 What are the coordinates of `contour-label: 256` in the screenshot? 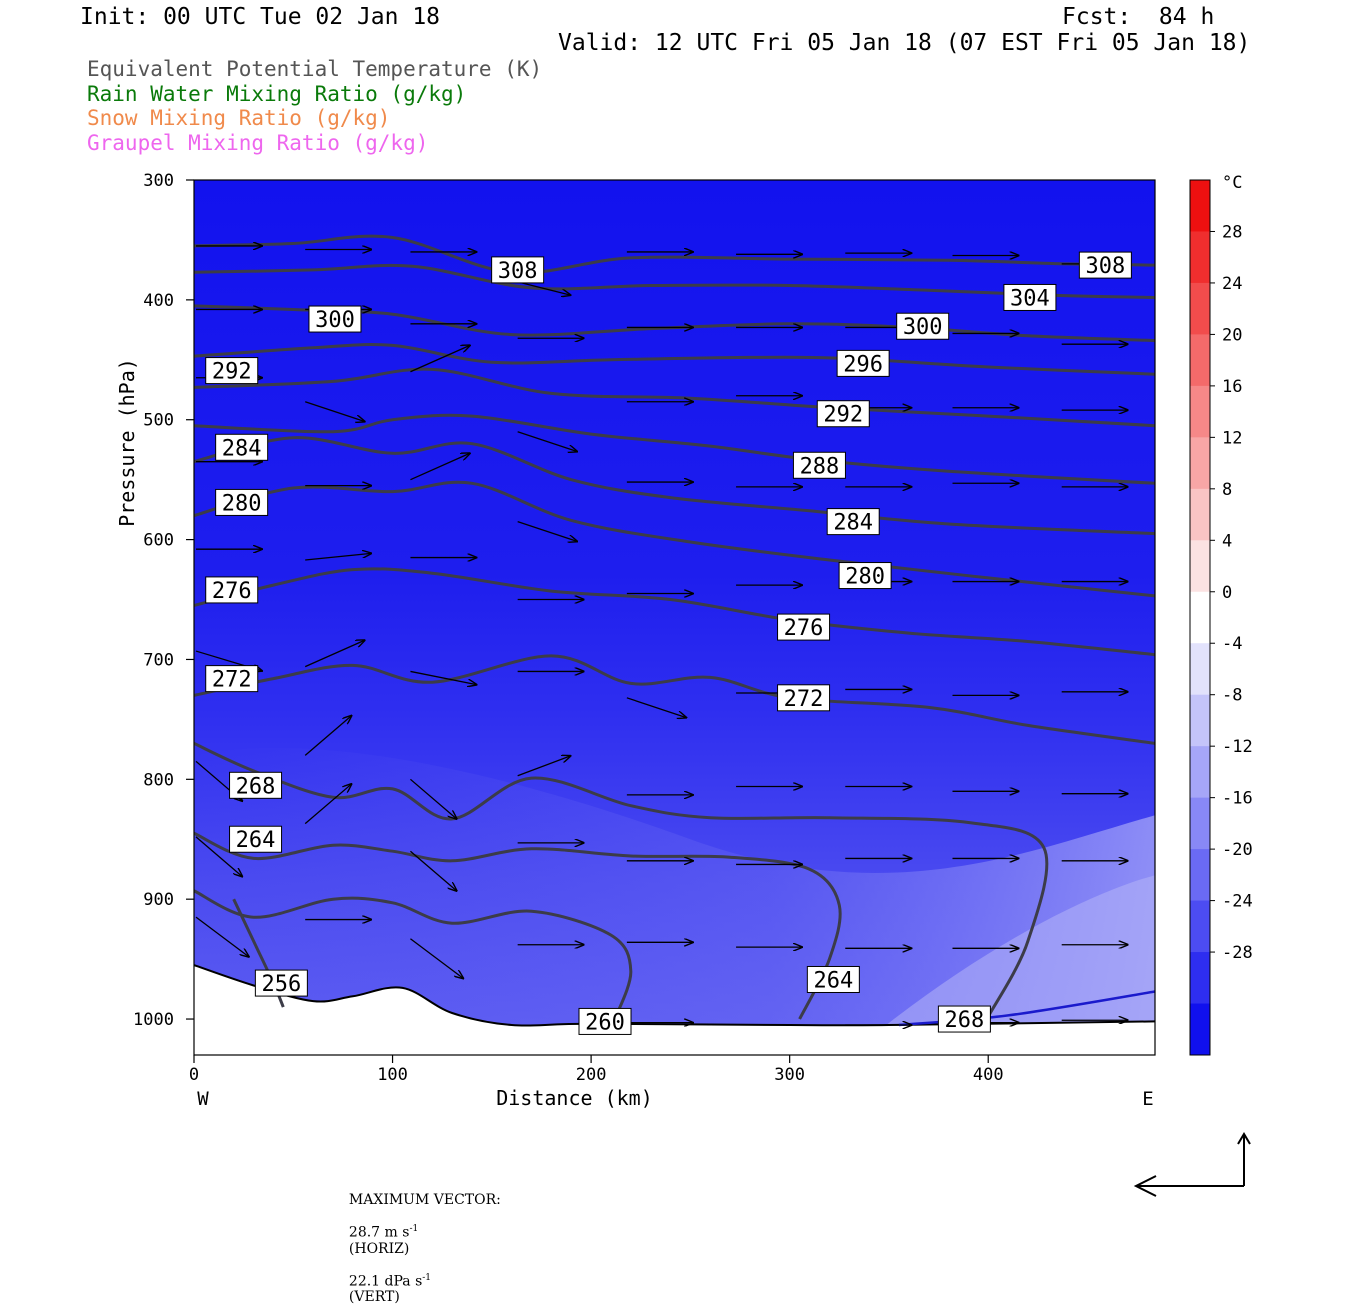 It's located at (281, 984).